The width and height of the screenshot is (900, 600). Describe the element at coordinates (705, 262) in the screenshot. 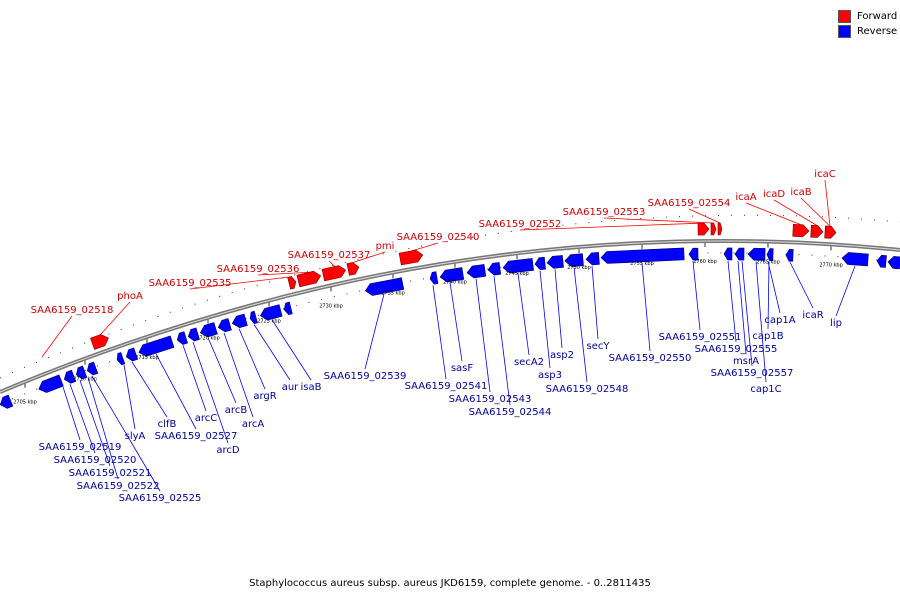

I see `tick-label: 2760 kbp` at that location.